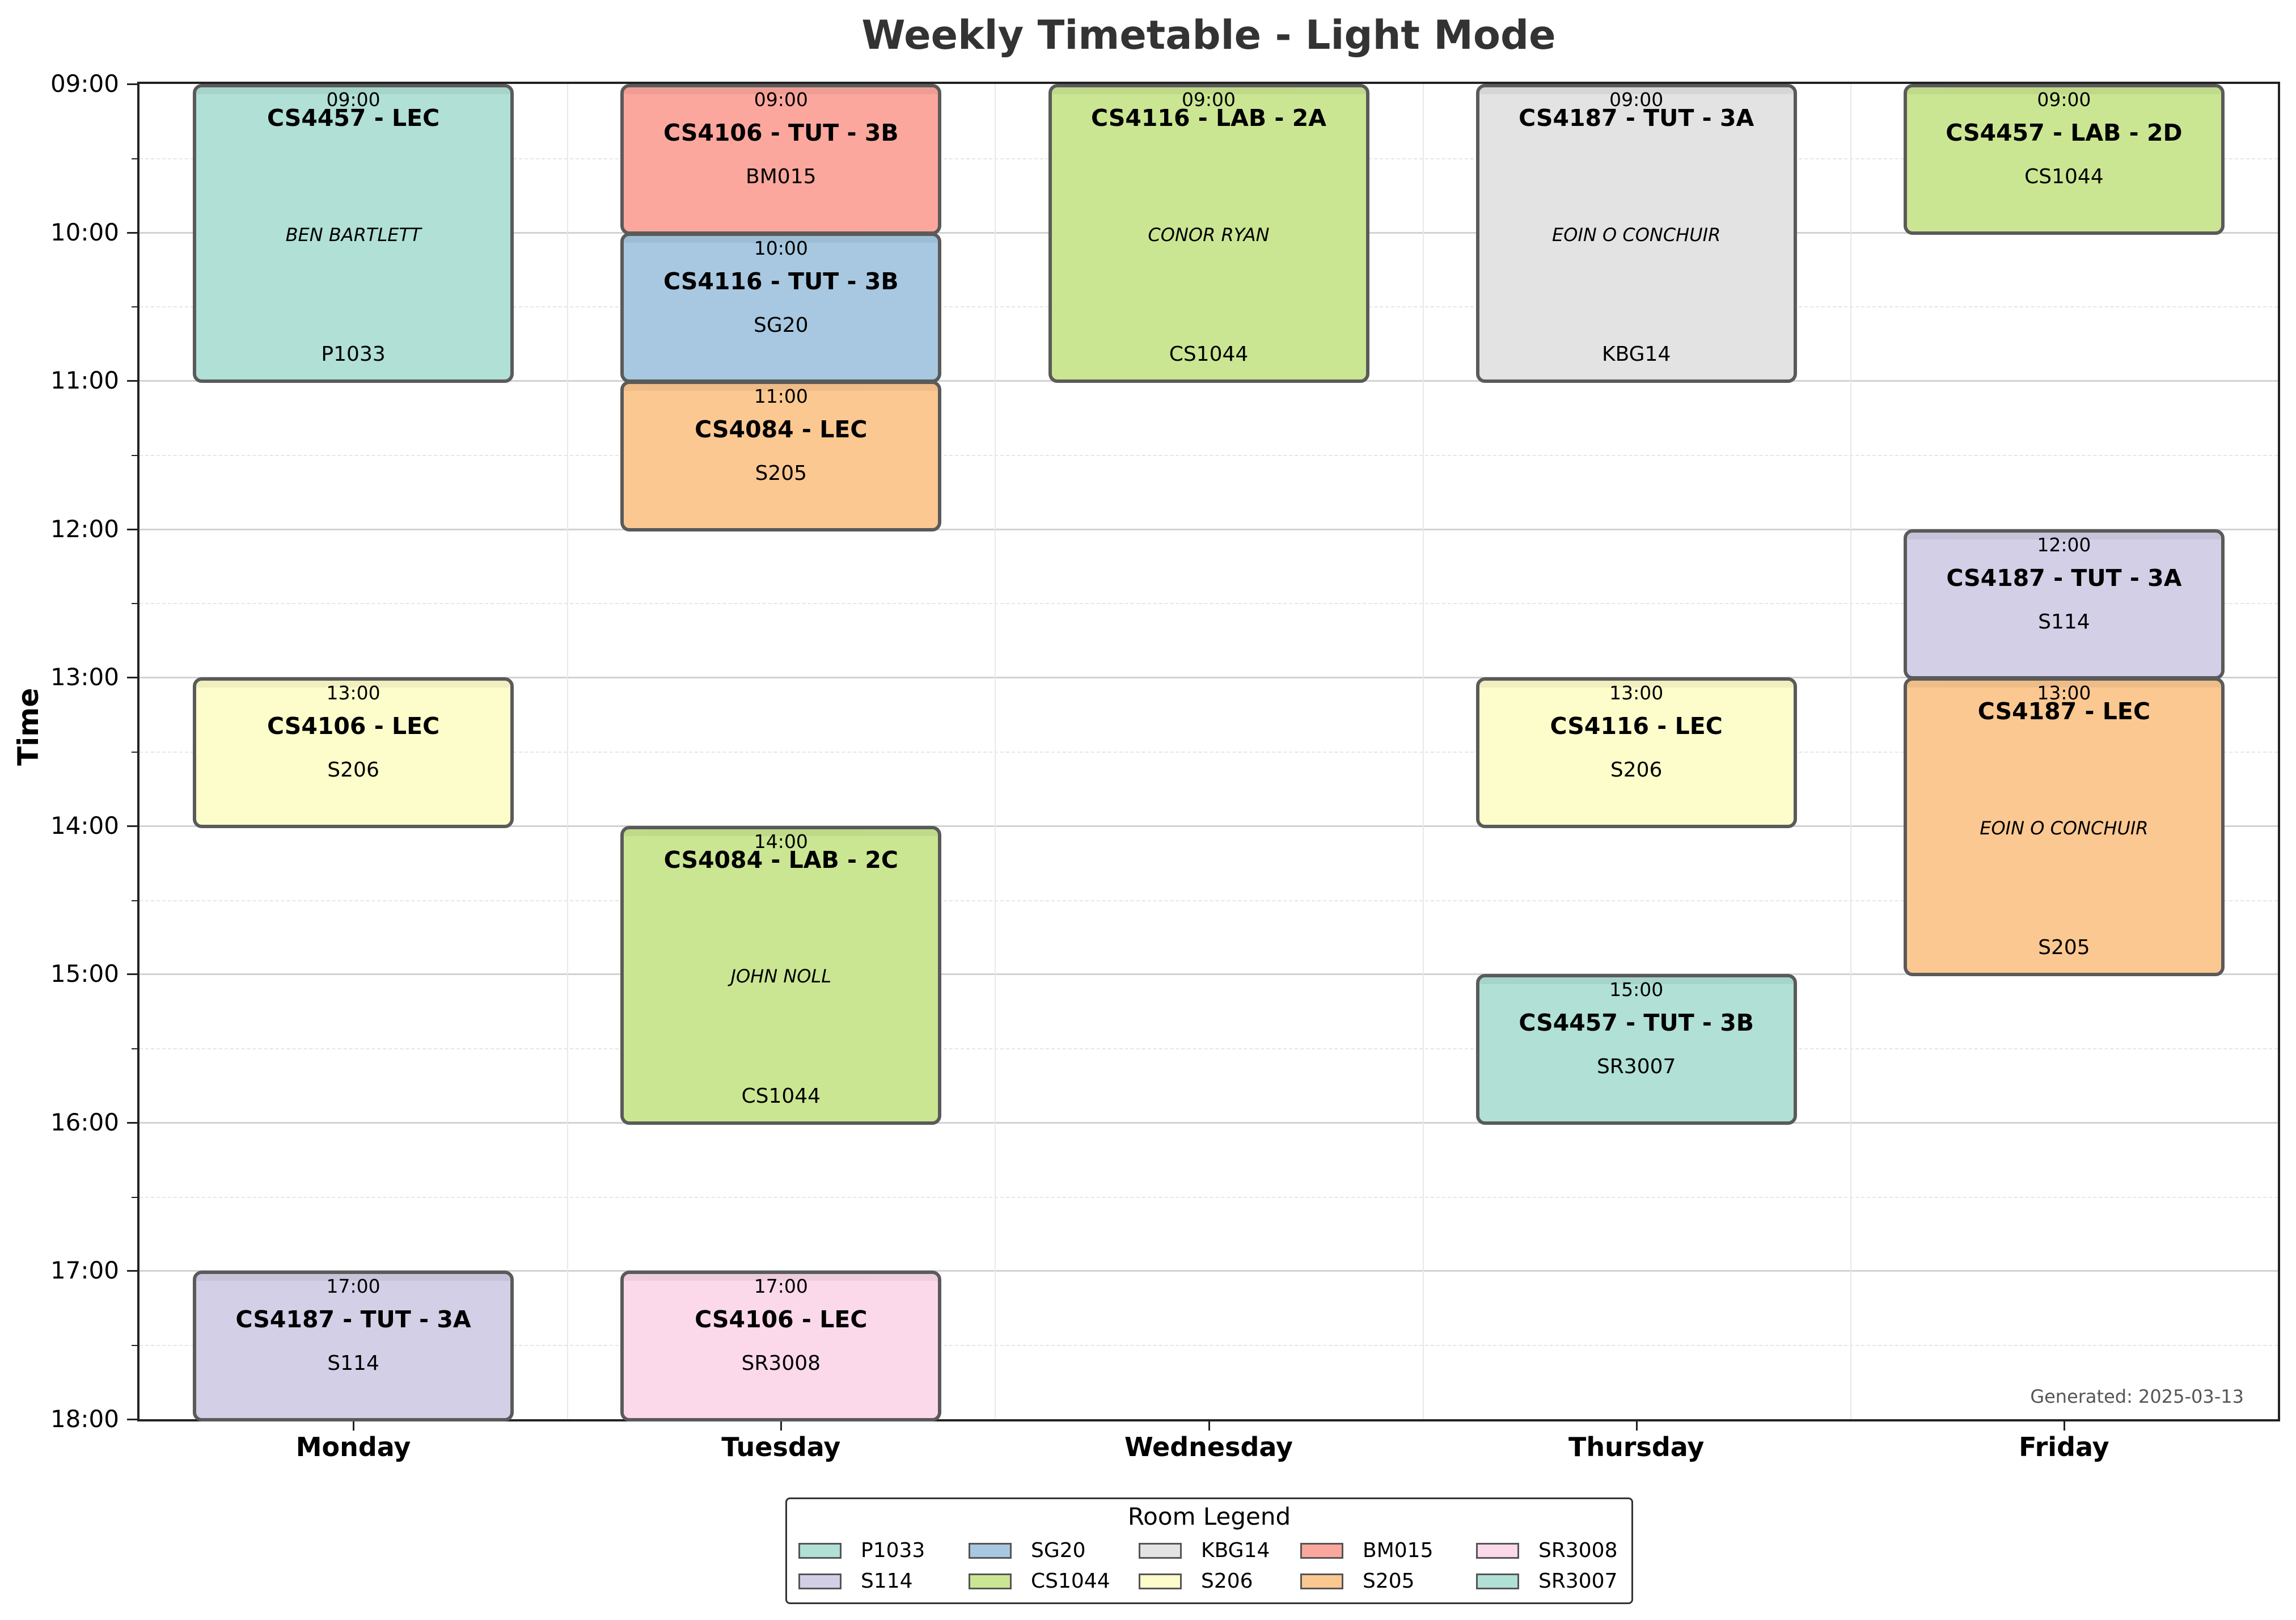  Describe the element at coordinates (85, 84) in the screenshot. I see `y-tick-label: 09:00` at that location.